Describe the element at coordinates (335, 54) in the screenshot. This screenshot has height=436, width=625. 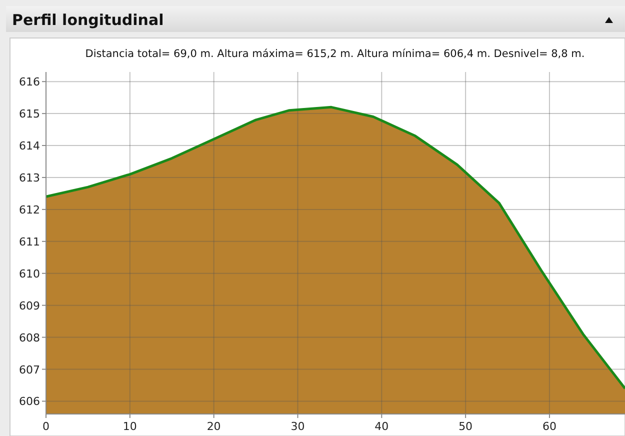
I see `chart-subtitle: Distancia total= 69,0 m. Altura máxima= 615,2 m. Altura mínima= 606,4 m. Desnivel= 8,8 m.` at that location.